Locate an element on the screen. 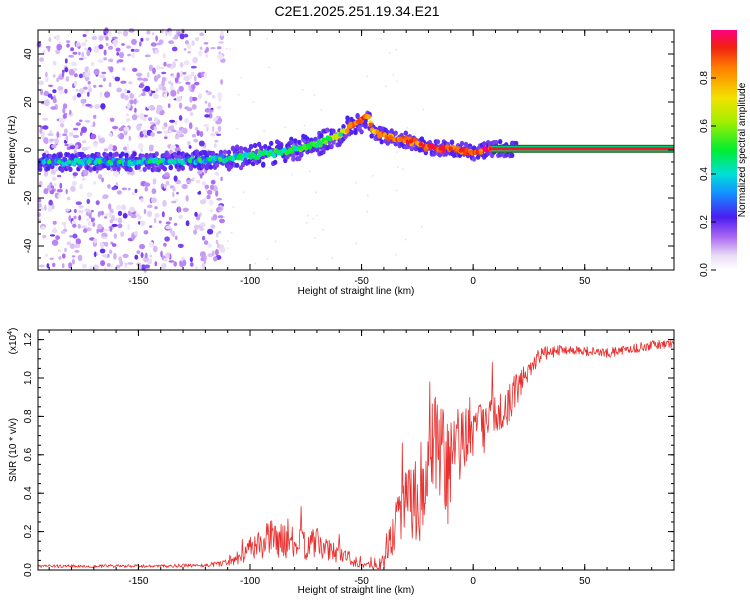 Image resolution: width=750 pixels, height=600 pixels. spectrogram-y-tick-label: 0 is located at coordinates (28, 150).